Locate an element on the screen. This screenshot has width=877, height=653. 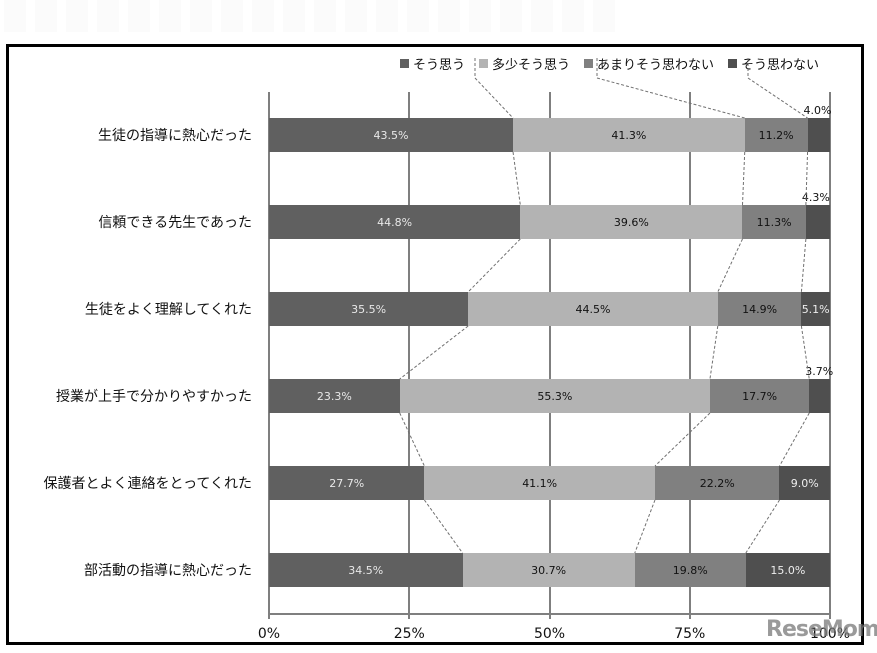
data-label: 35.5% is located at coordinates (369, 309).